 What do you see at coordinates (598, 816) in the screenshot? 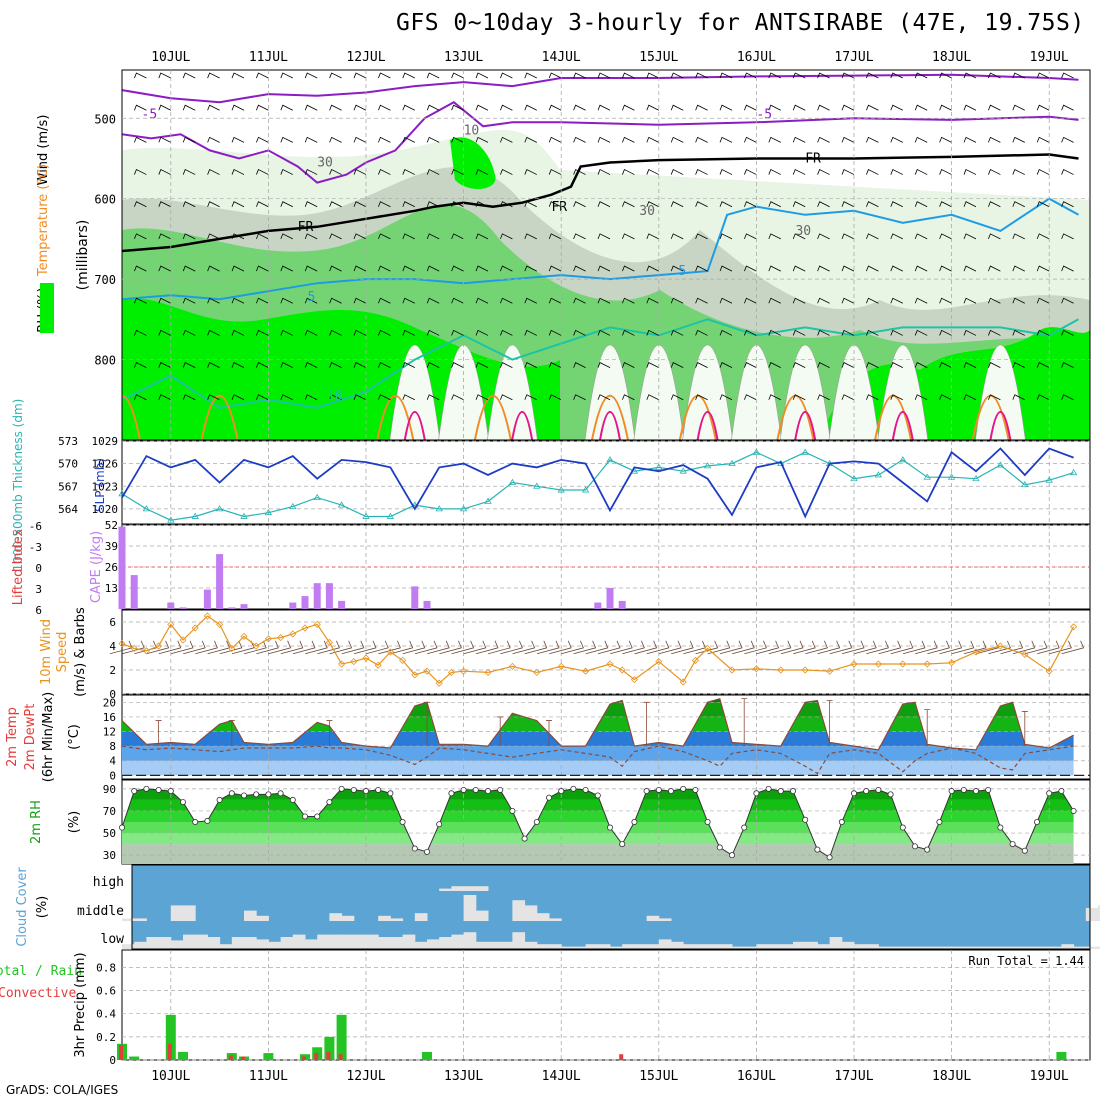
I see `rh-band` at bounding box center [598, 816].